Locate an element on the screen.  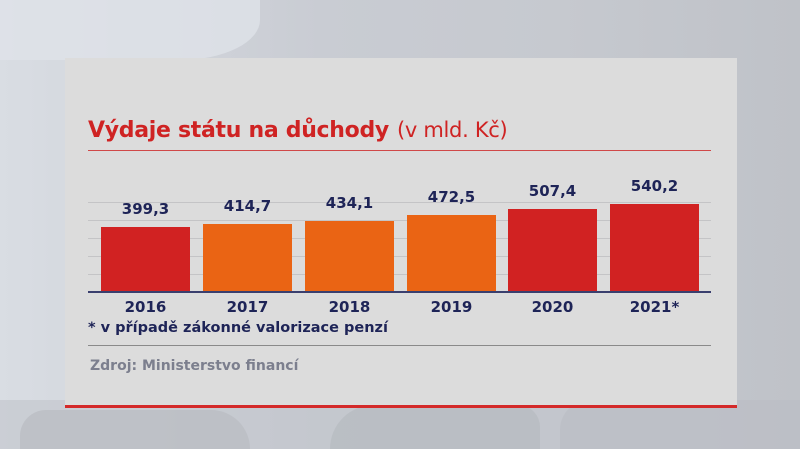
bar-value-label: 414,7 is located at coordinates (247, 206).